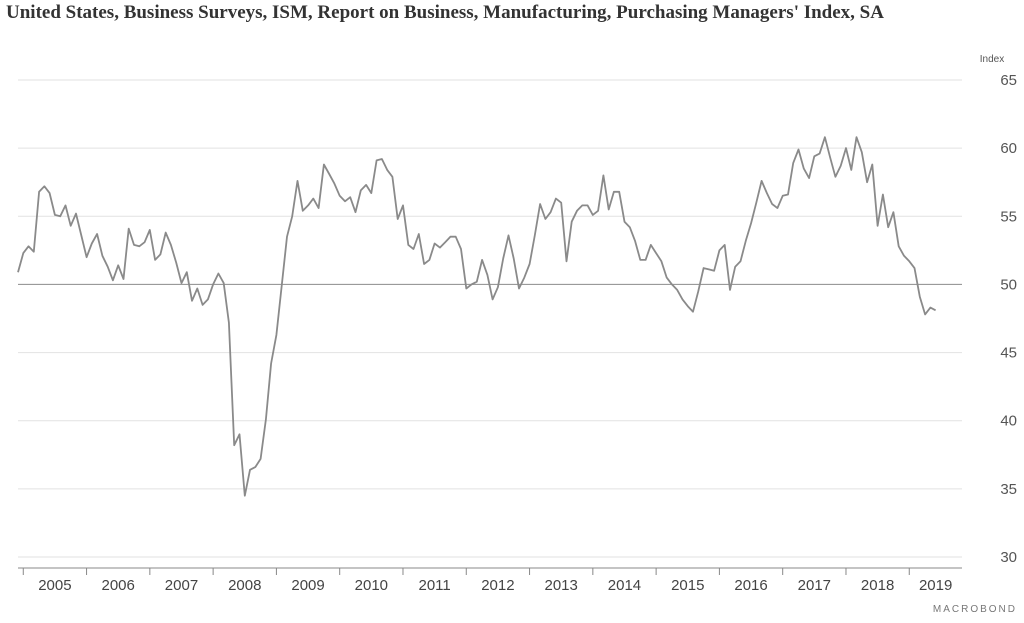 This screenshot has height=623, width=1024. I want to click on x-tick-label: 2009, so click(307, 585).